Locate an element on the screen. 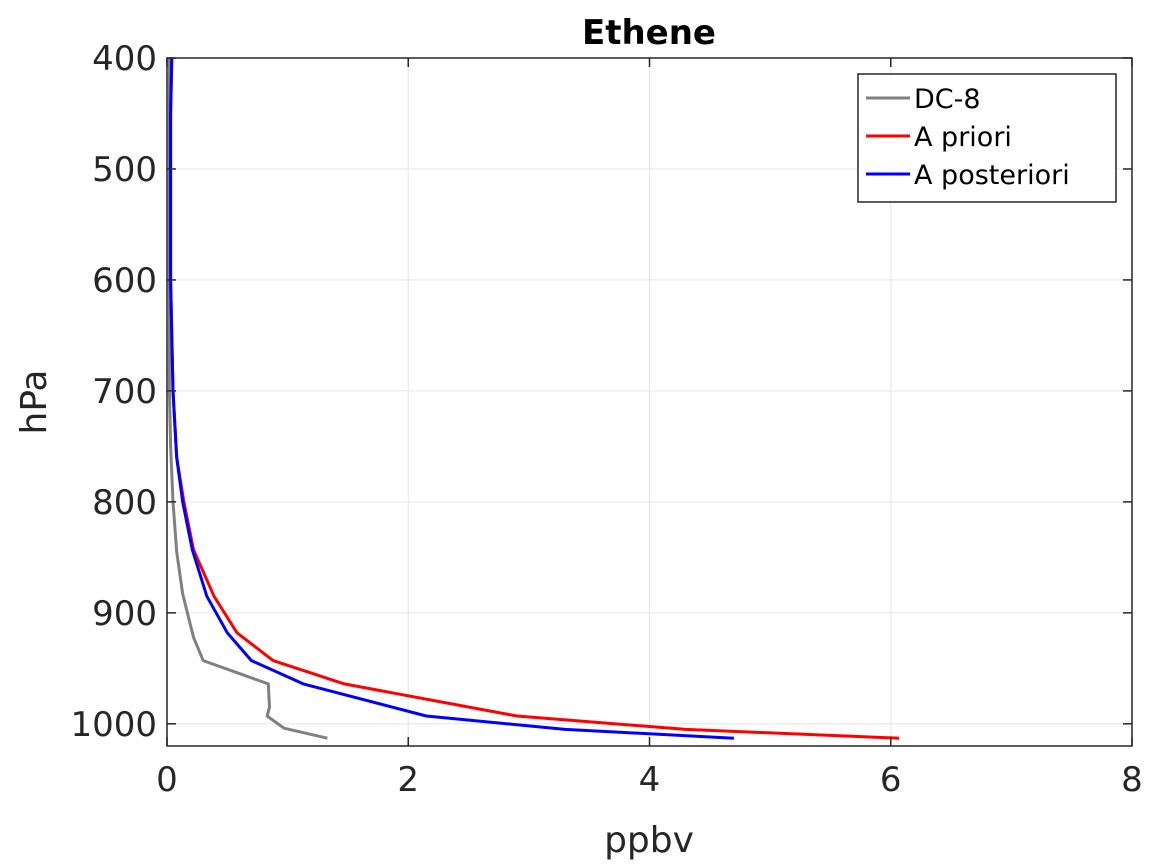 This screenshot has height=865, width=1151. legend-label: A posteriori is located at coordinates (992, 175).